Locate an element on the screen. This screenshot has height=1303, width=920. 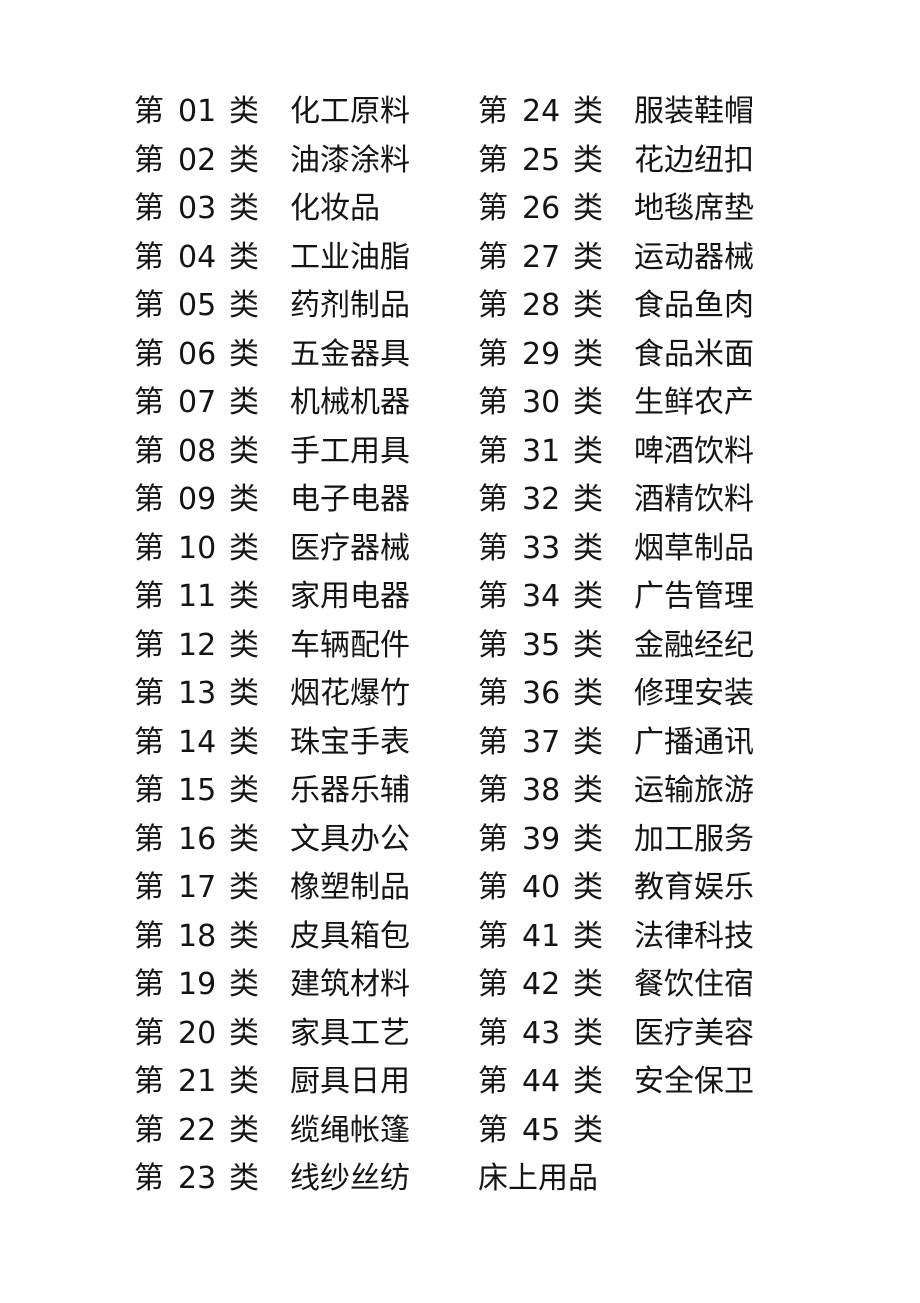
right-entry: 第 25 类花边纽扣 is located at coordinates (699, 161).